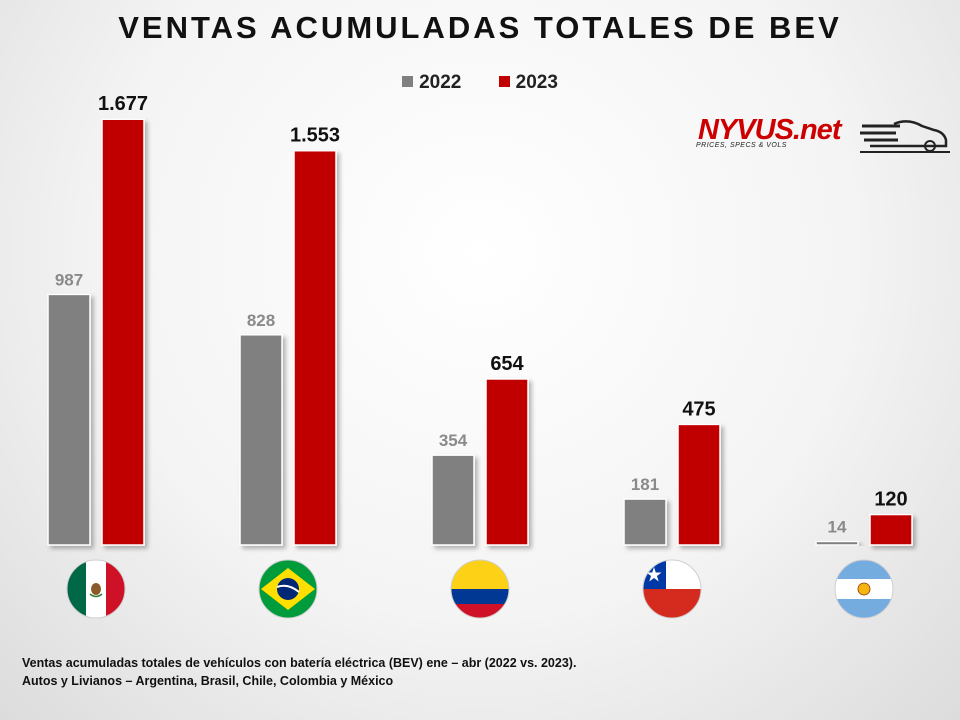  Describe the element at coordinates (507, 462) in the screenshot. I see `bar-colombia-2023` at that location.